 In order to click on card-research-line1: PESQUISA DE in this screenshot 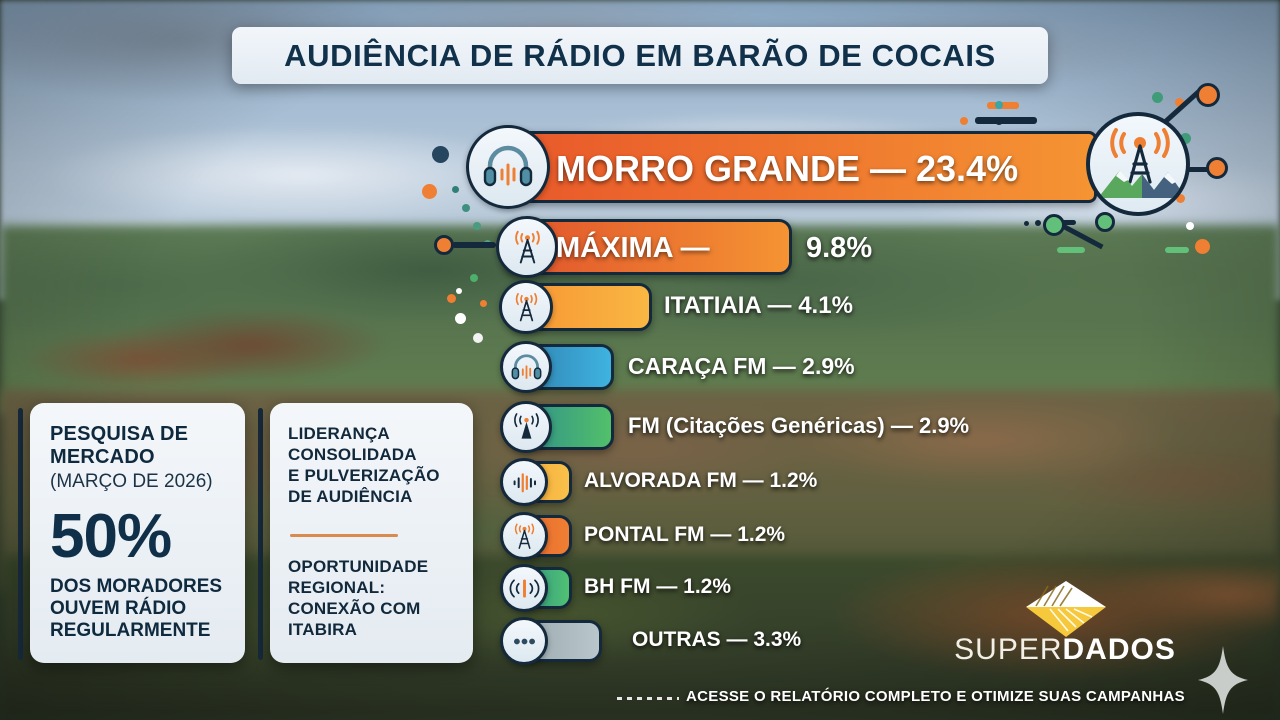, I will do `click(119, 434)`.